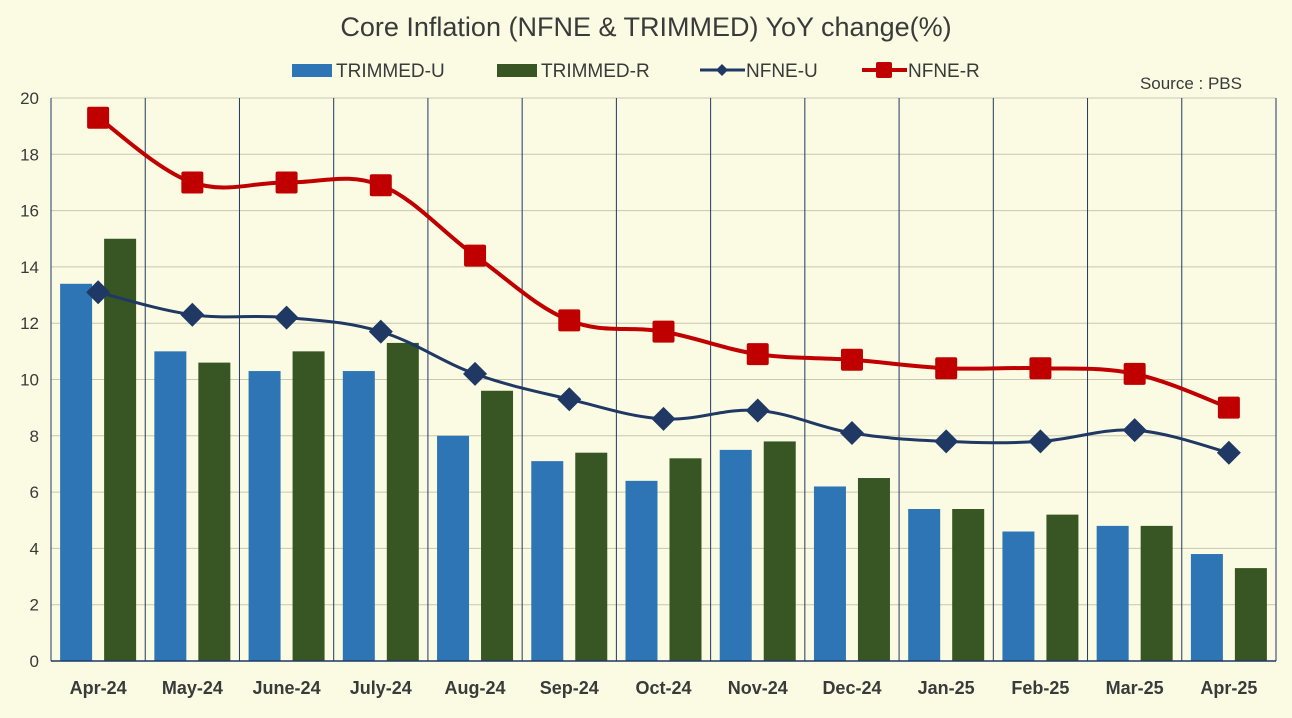 The width and height of the screenshot is (1292, 718). I want to click on x-tick-label: Oct-24, so click(663, 688).